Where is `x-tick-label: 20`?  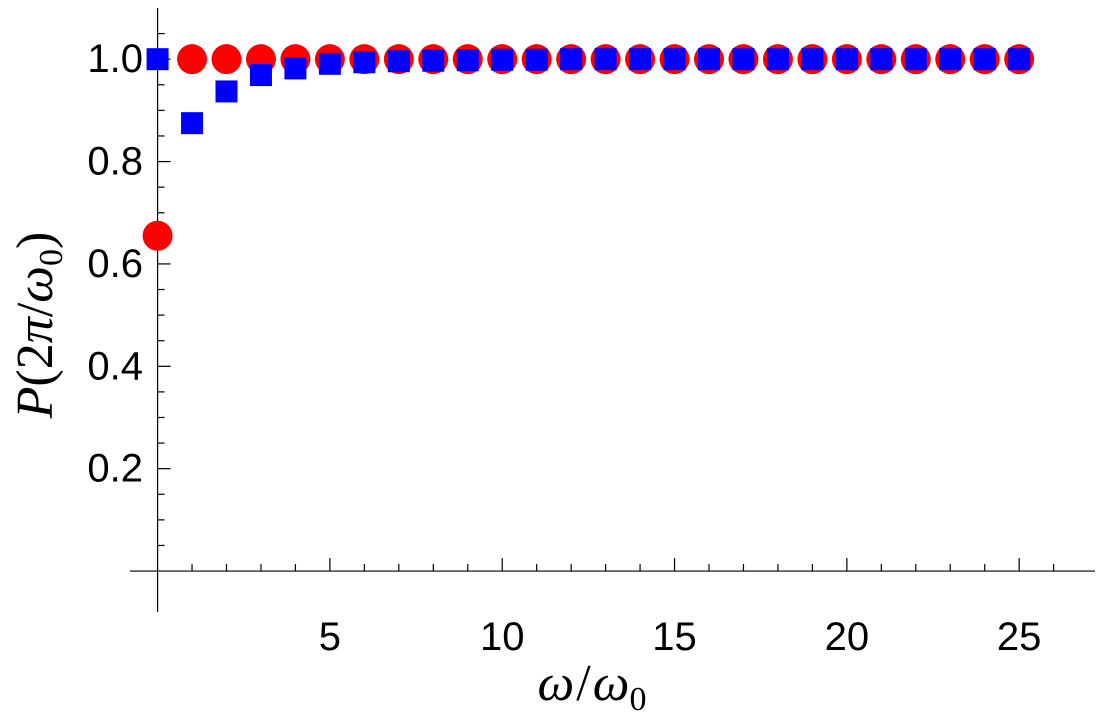
x-tick-label: 20 is located at coordinates (847, 637).